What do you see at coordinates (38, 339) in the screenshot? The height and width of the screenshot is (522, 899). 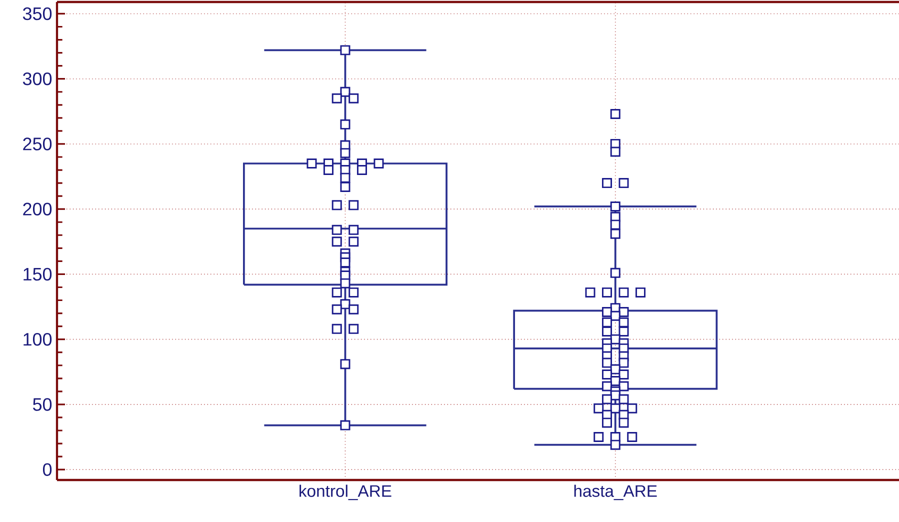 I see `y-tick-label: 100` at bounding box center [38, 339].